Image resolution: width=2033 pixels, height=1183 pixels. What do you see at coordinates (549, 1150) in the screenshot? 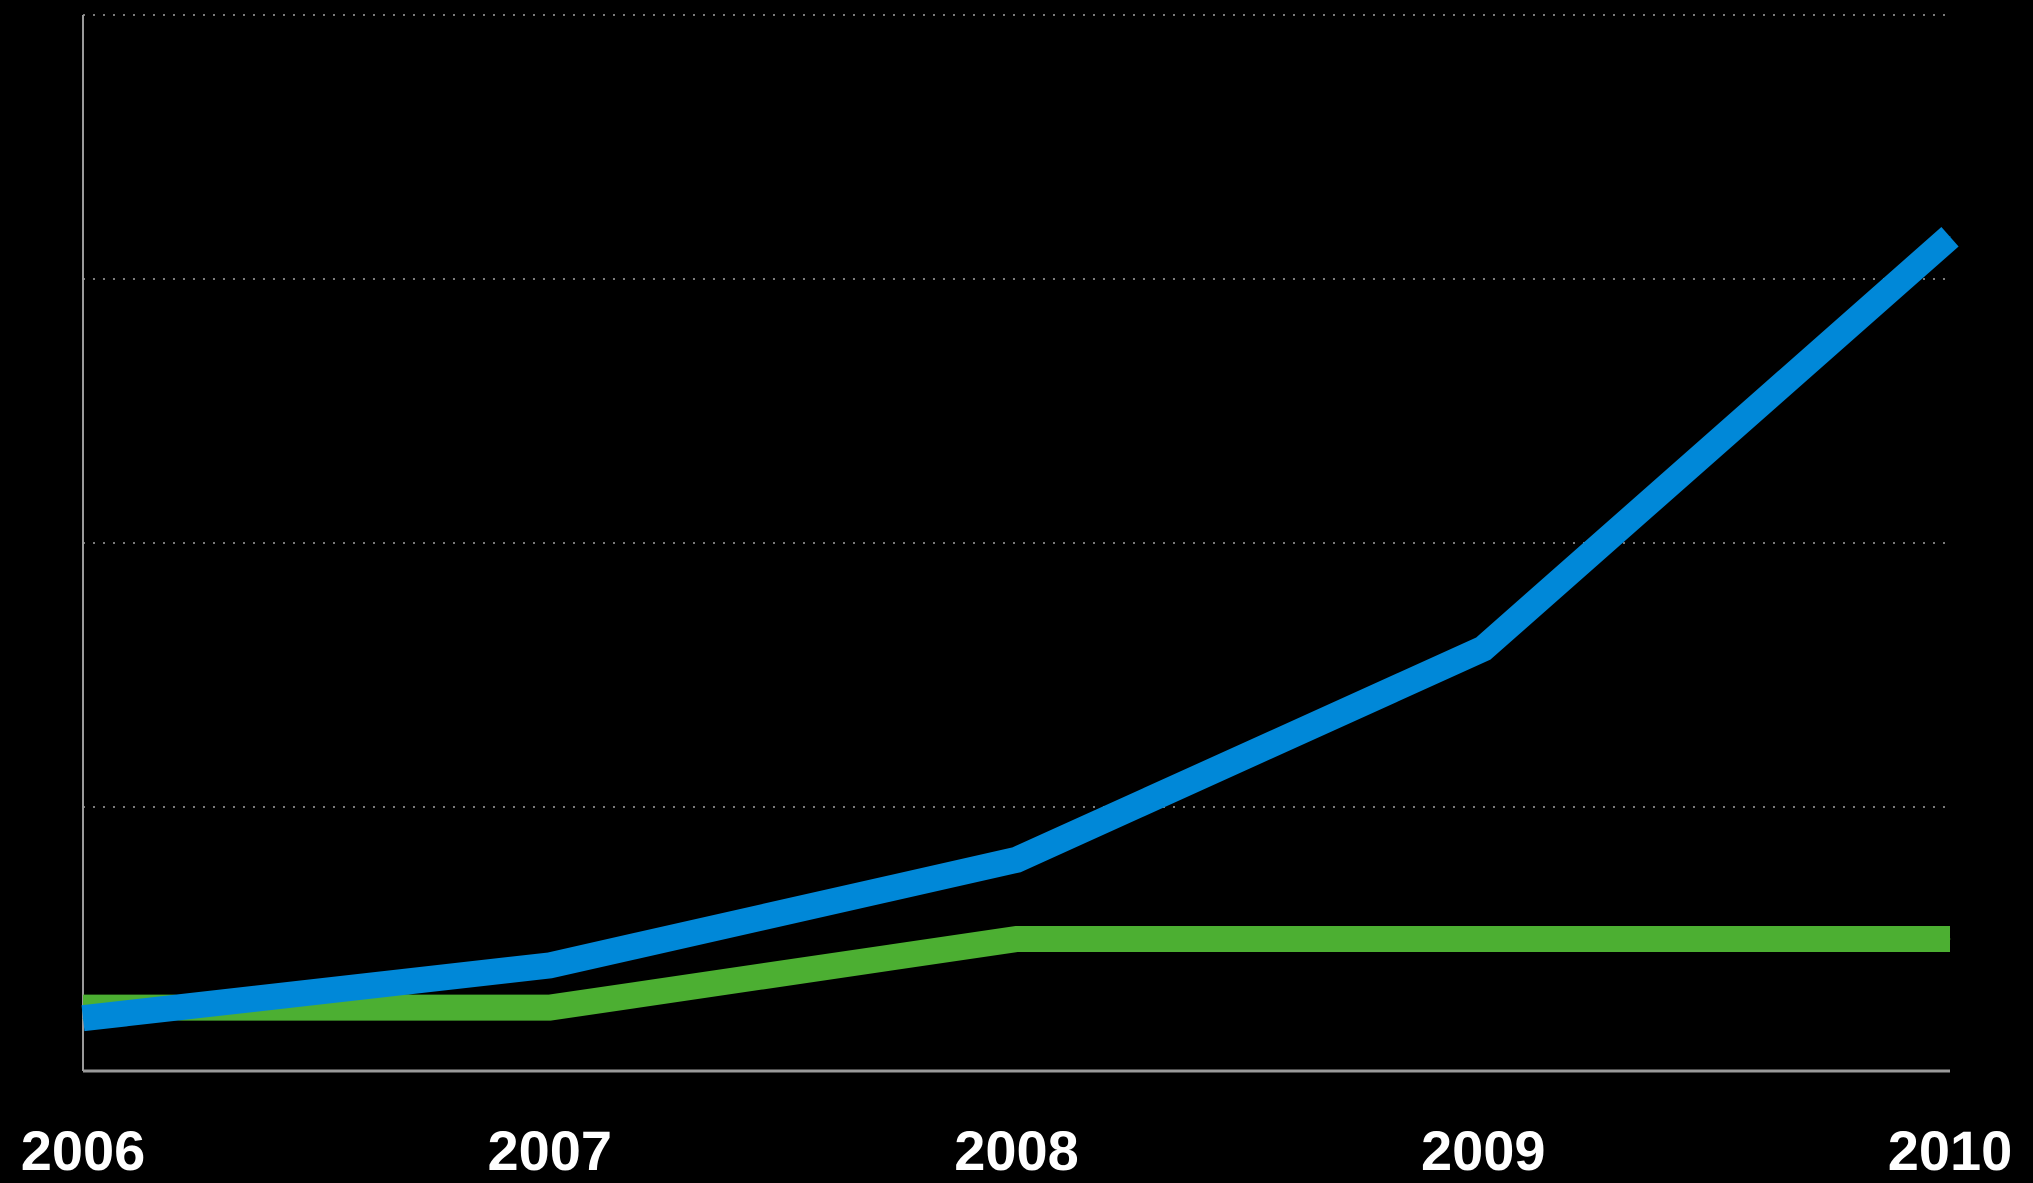
I see `x-tick-label-2007: 2007` at bounding box center [549, 1150].